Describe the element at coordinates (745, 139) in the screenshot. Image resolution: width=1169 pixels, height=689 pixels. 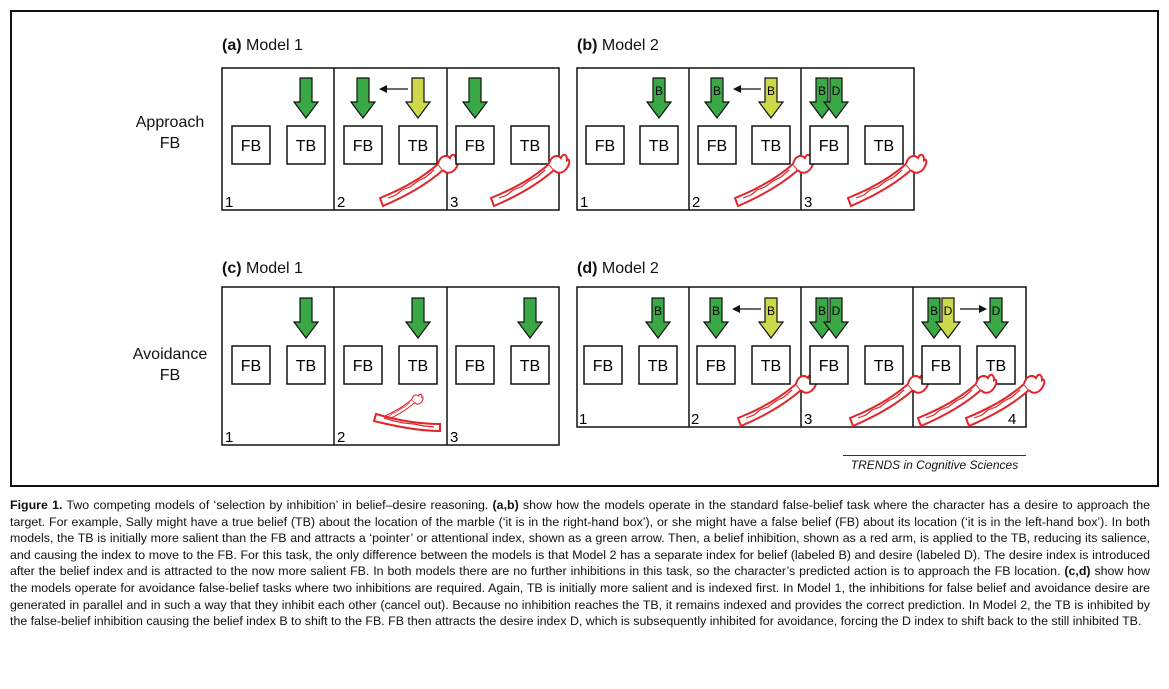
I see `panel-b-frame` at that location.